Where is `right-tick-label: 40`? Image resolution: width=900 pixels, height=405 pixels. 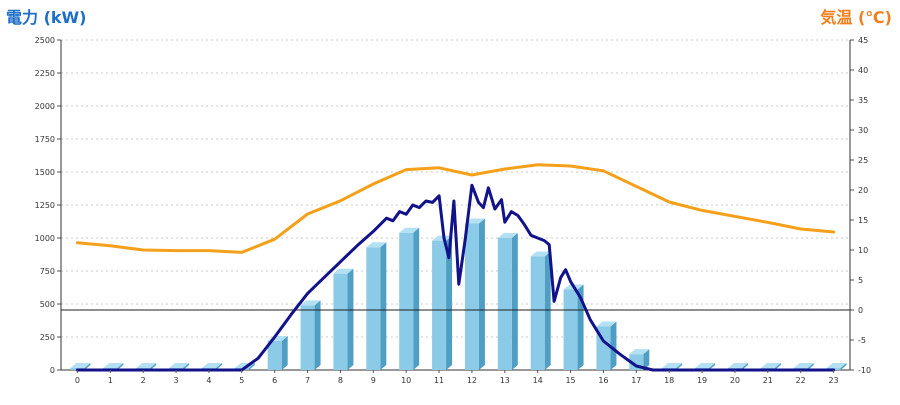 right-tick-label: 40 is located at coordinates (863, 70).